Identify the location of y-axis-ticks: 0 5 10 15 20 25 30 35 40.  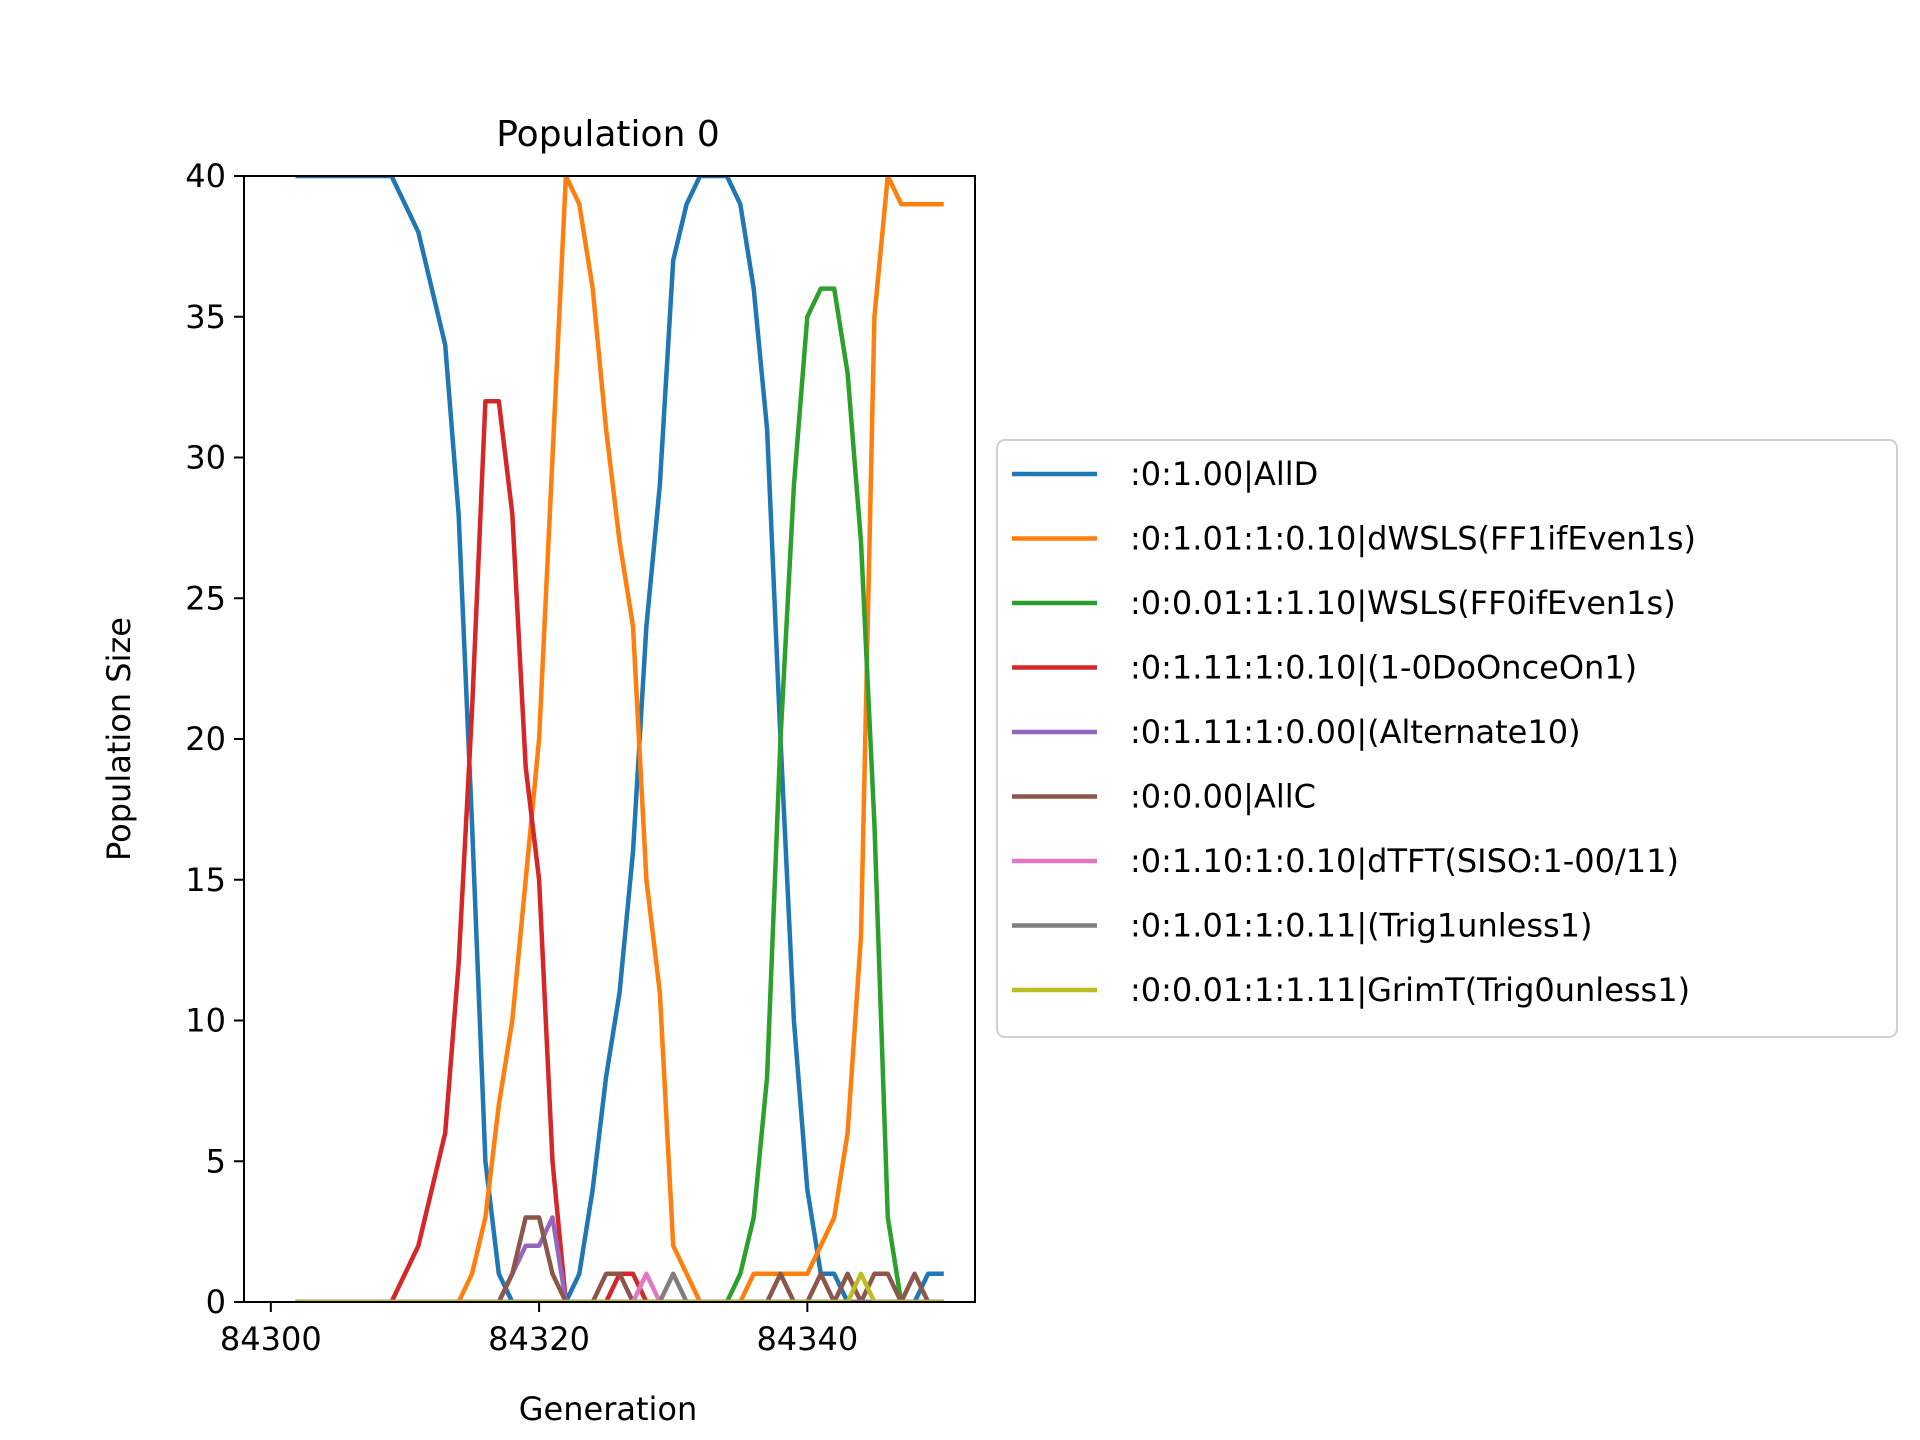
(214, 739).